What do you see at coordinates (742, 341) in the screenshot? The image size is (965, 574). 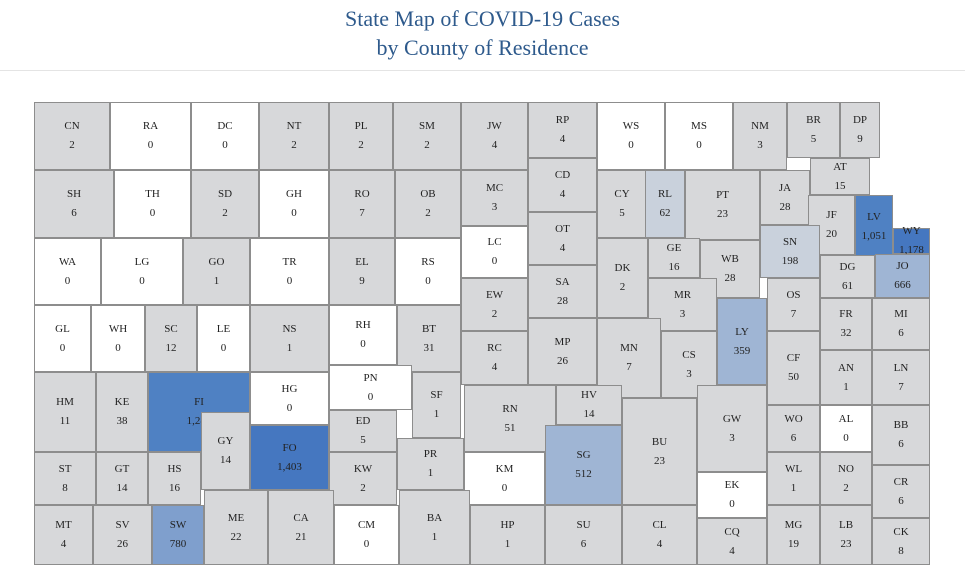 I see `county-ly: LY 359` at bounding box center [742, 341].